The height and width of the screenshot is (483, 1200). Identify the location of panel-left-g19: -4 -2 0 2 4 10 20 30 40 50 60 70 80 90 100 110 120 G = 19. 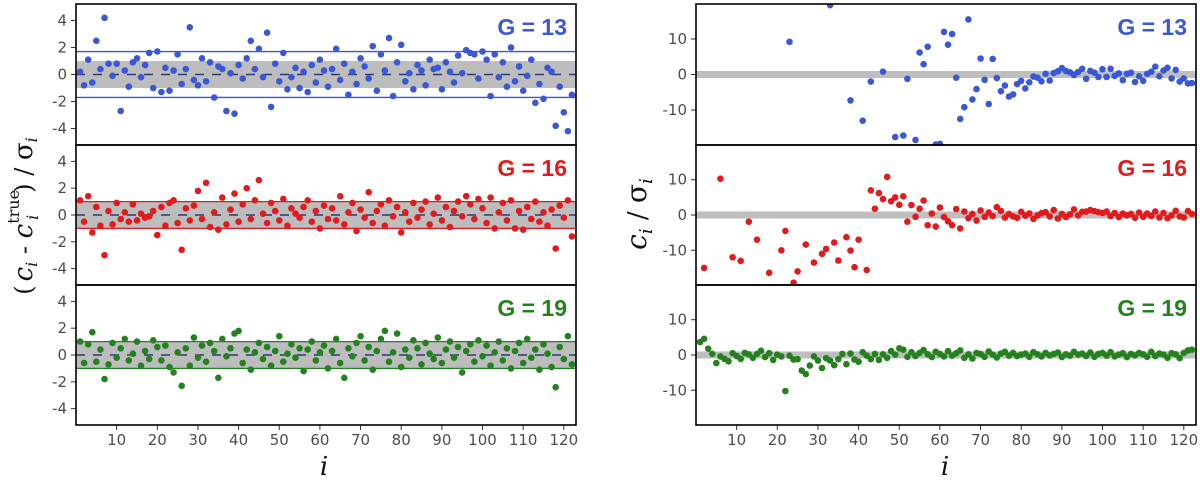
(315, 366).